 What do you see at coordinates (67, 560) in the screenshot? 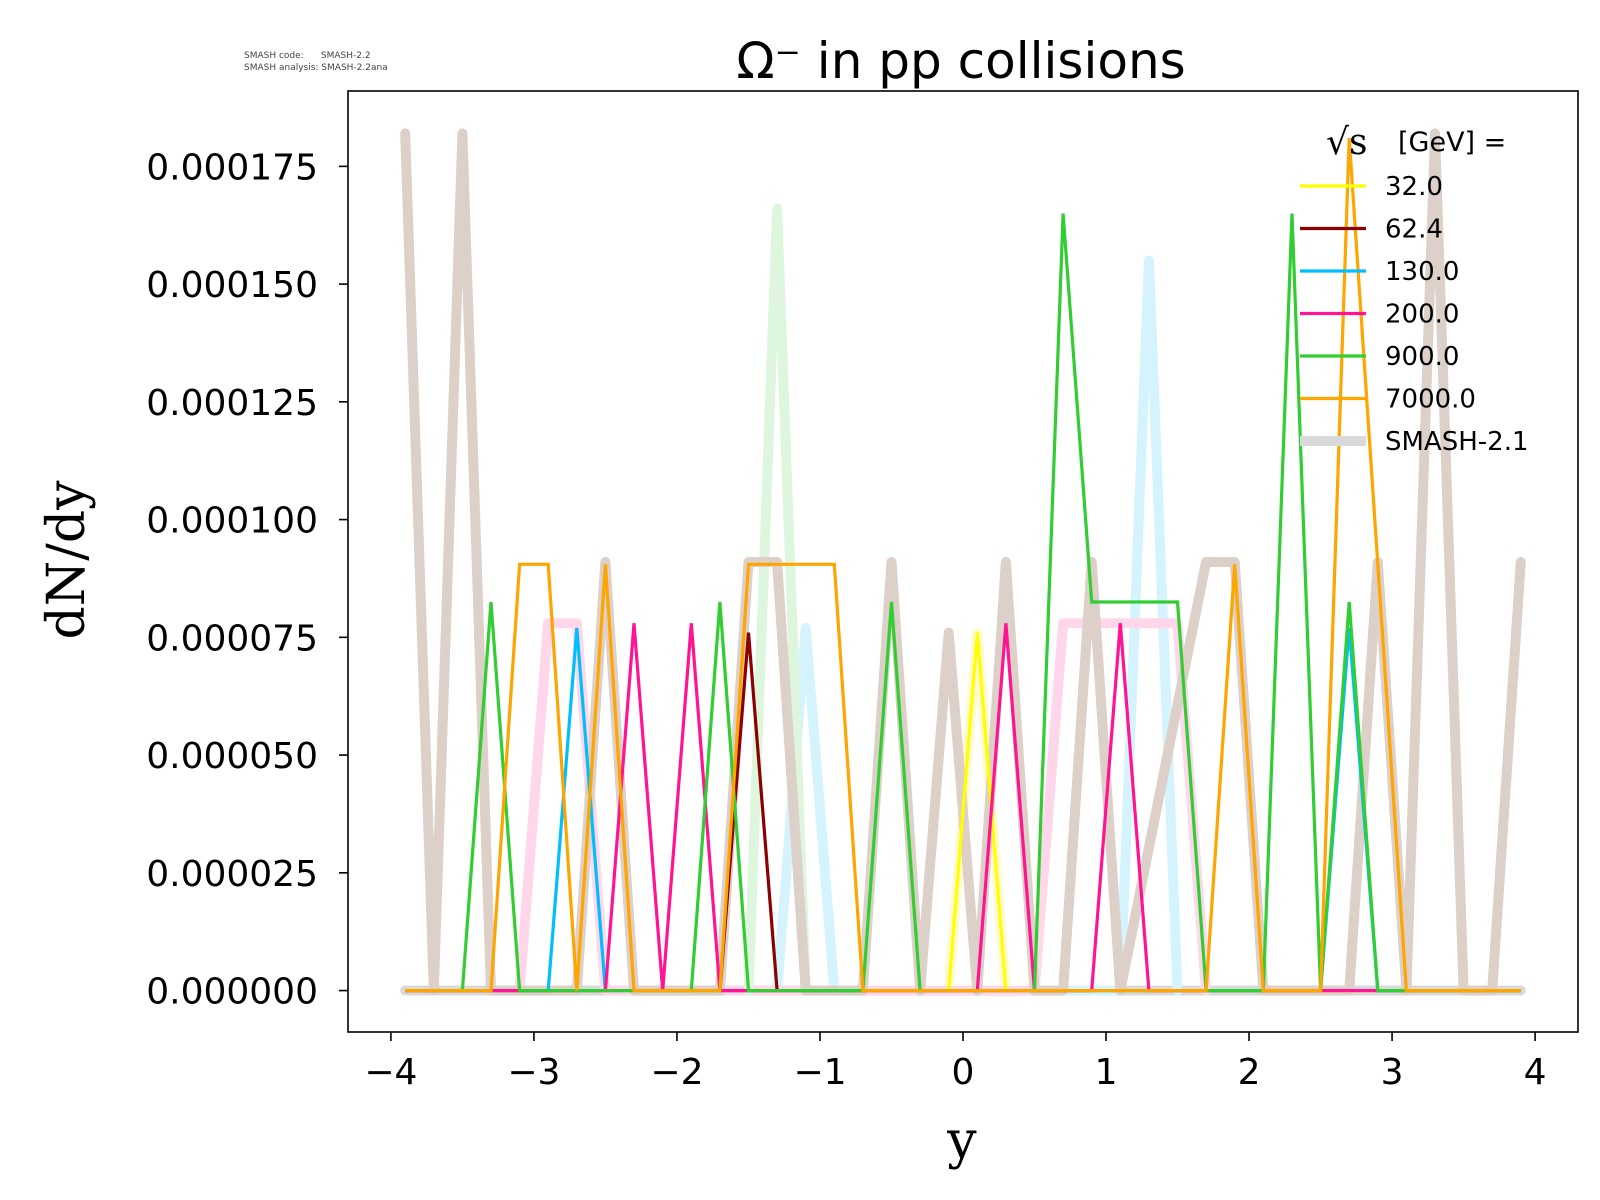
I see `y-axis-label: dN/dy` at bounding box center [67, 560].